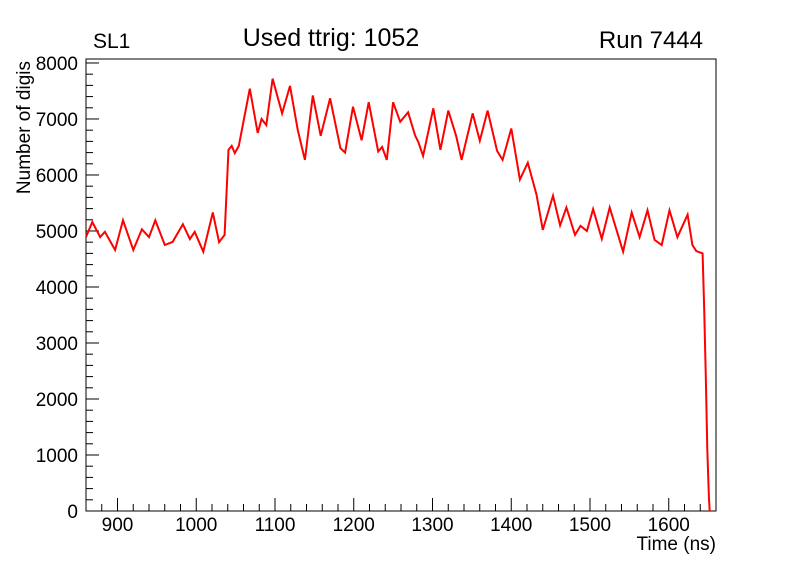 Image resolution: width=796 pixels, height=572 pixels. What do you see at coordinates (57, 456) in the screenshot?
I see `y-tick-label: 1000` at bounding box center [57, 456].